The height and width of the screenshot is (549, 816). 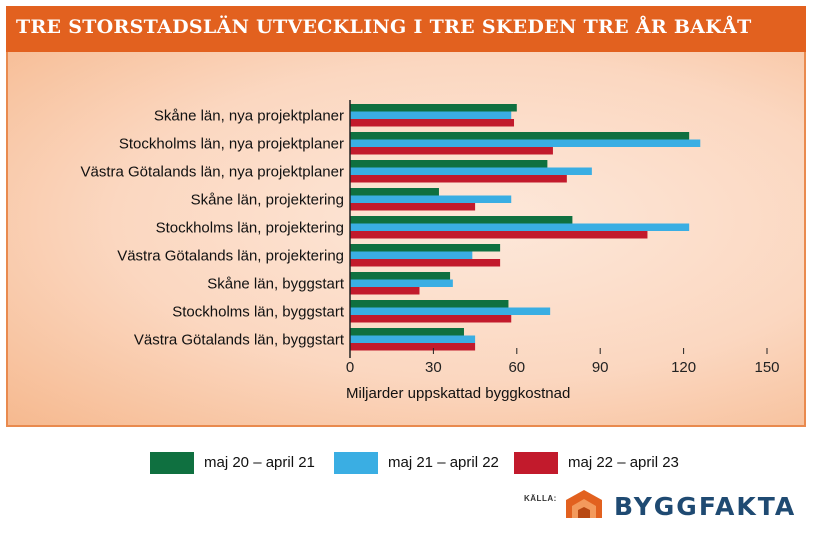 I want to click on x-axis-title: Miljarder uppskattad byggkostnad, so click(x=458, y=393).